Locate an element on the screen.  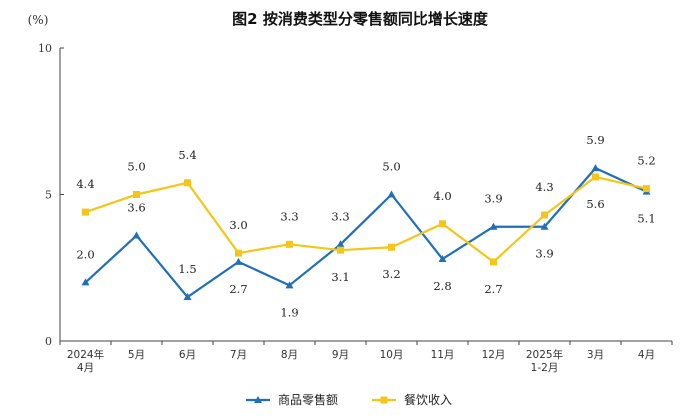
data-label: 4.4 is located at coordinates (85, 184).